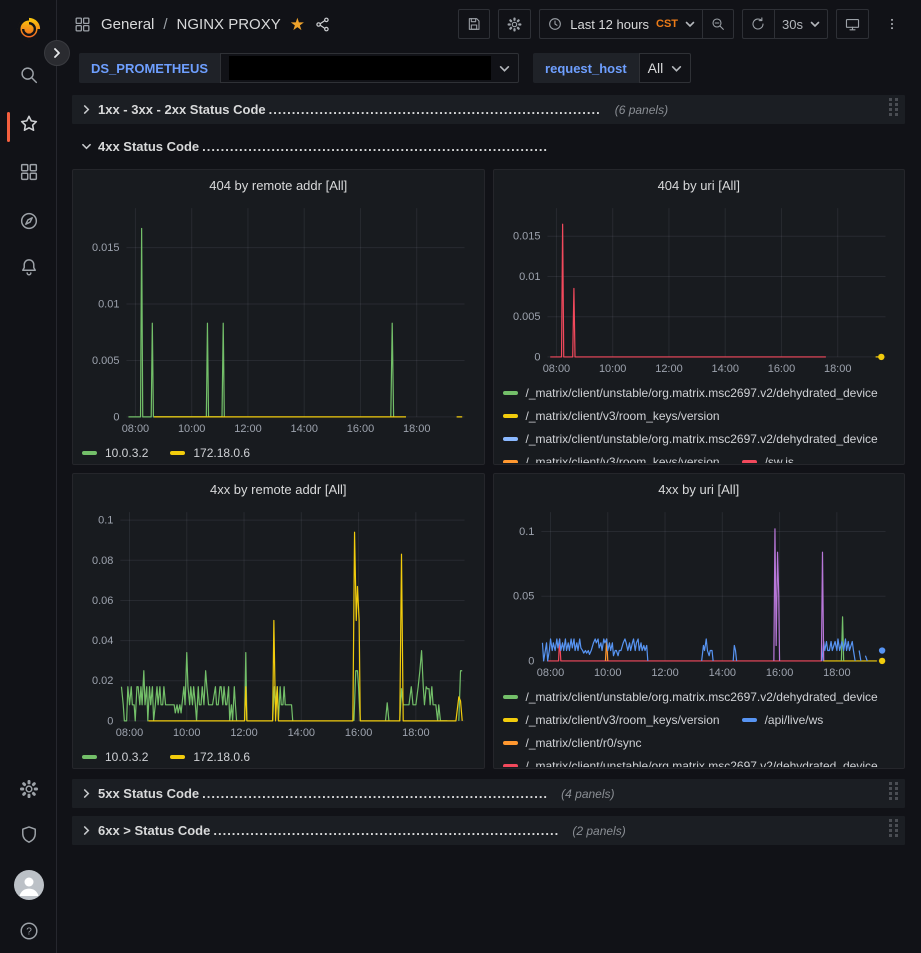  What do you see at coordinates (322, 24) in the screenshot?
I see `share-icon` at bounding box center [322, 24].